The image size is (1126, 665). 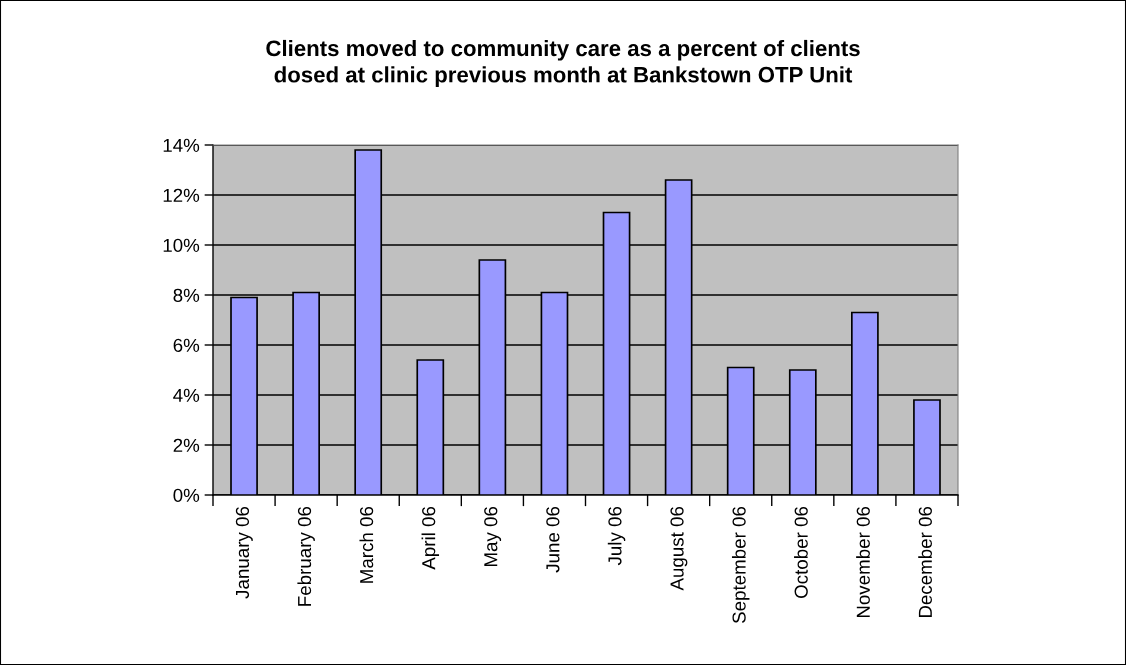 I want to click on y-tick-label: 12%, so click(x=181, y=195).